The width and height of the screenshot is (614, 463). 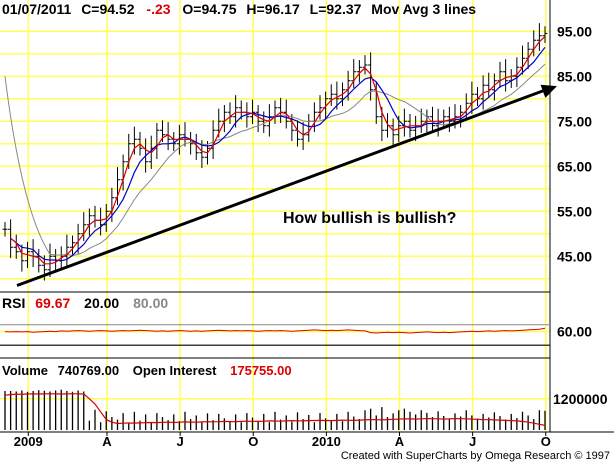 What do you see at coordinates (260, 370) in the screenshot?
I see `open-interest-value: 175755.00` at bounding box center [260, 370].